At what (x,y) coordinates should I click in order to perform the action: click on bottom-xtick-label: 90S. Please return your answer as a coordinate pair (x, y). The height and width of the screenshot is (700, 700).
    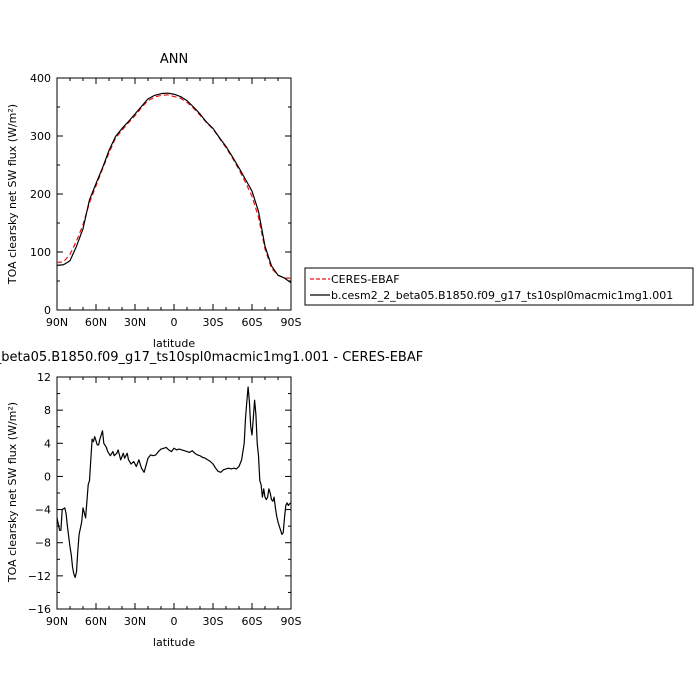
    Looking at the image, I should click on (291, 621).